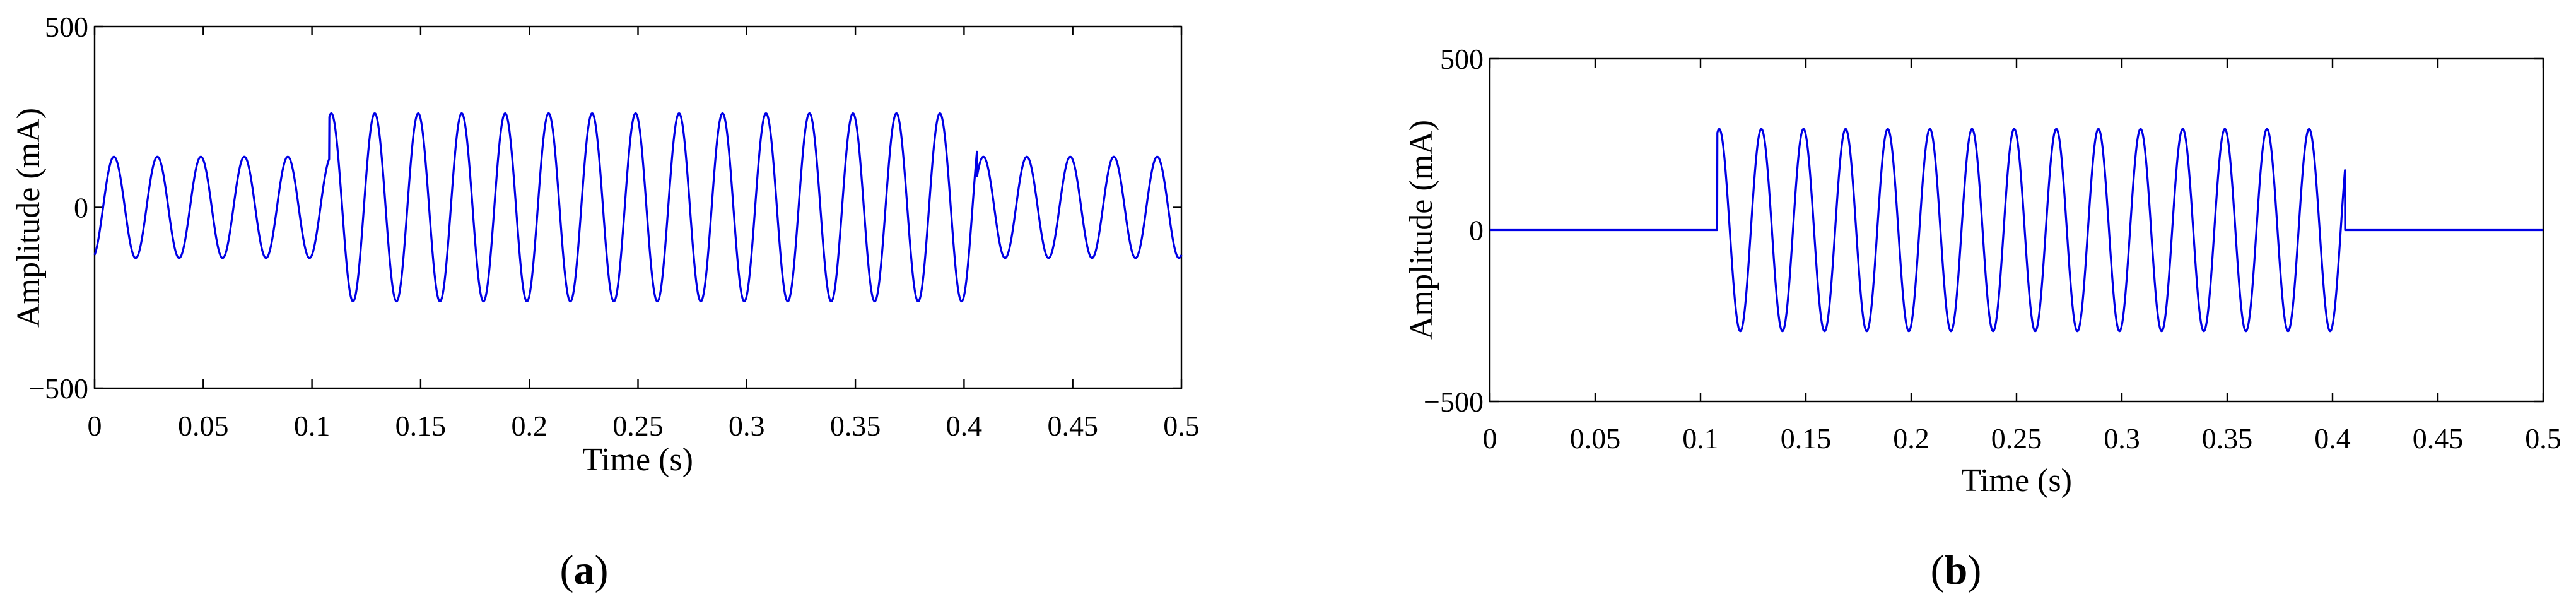 Image resolution: width=2576 pixels, height=611 pixels. Describe the element at coordinates (2016, 231) in the screenshot. I see `current-trace-b` at that location.